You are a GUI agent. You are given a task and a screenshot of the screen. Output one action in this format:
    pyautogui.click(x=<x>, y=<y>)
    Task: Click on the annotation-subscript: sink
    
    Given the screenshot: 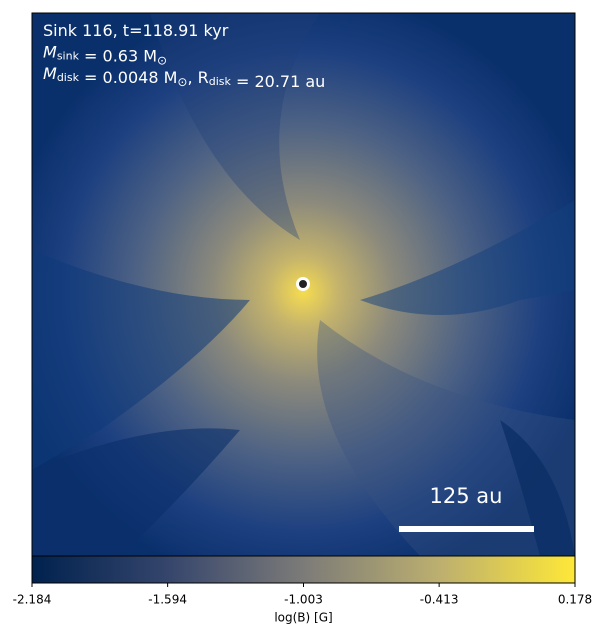 What is the action you would take?
    pyautogui.click(x=68, y=56)
    